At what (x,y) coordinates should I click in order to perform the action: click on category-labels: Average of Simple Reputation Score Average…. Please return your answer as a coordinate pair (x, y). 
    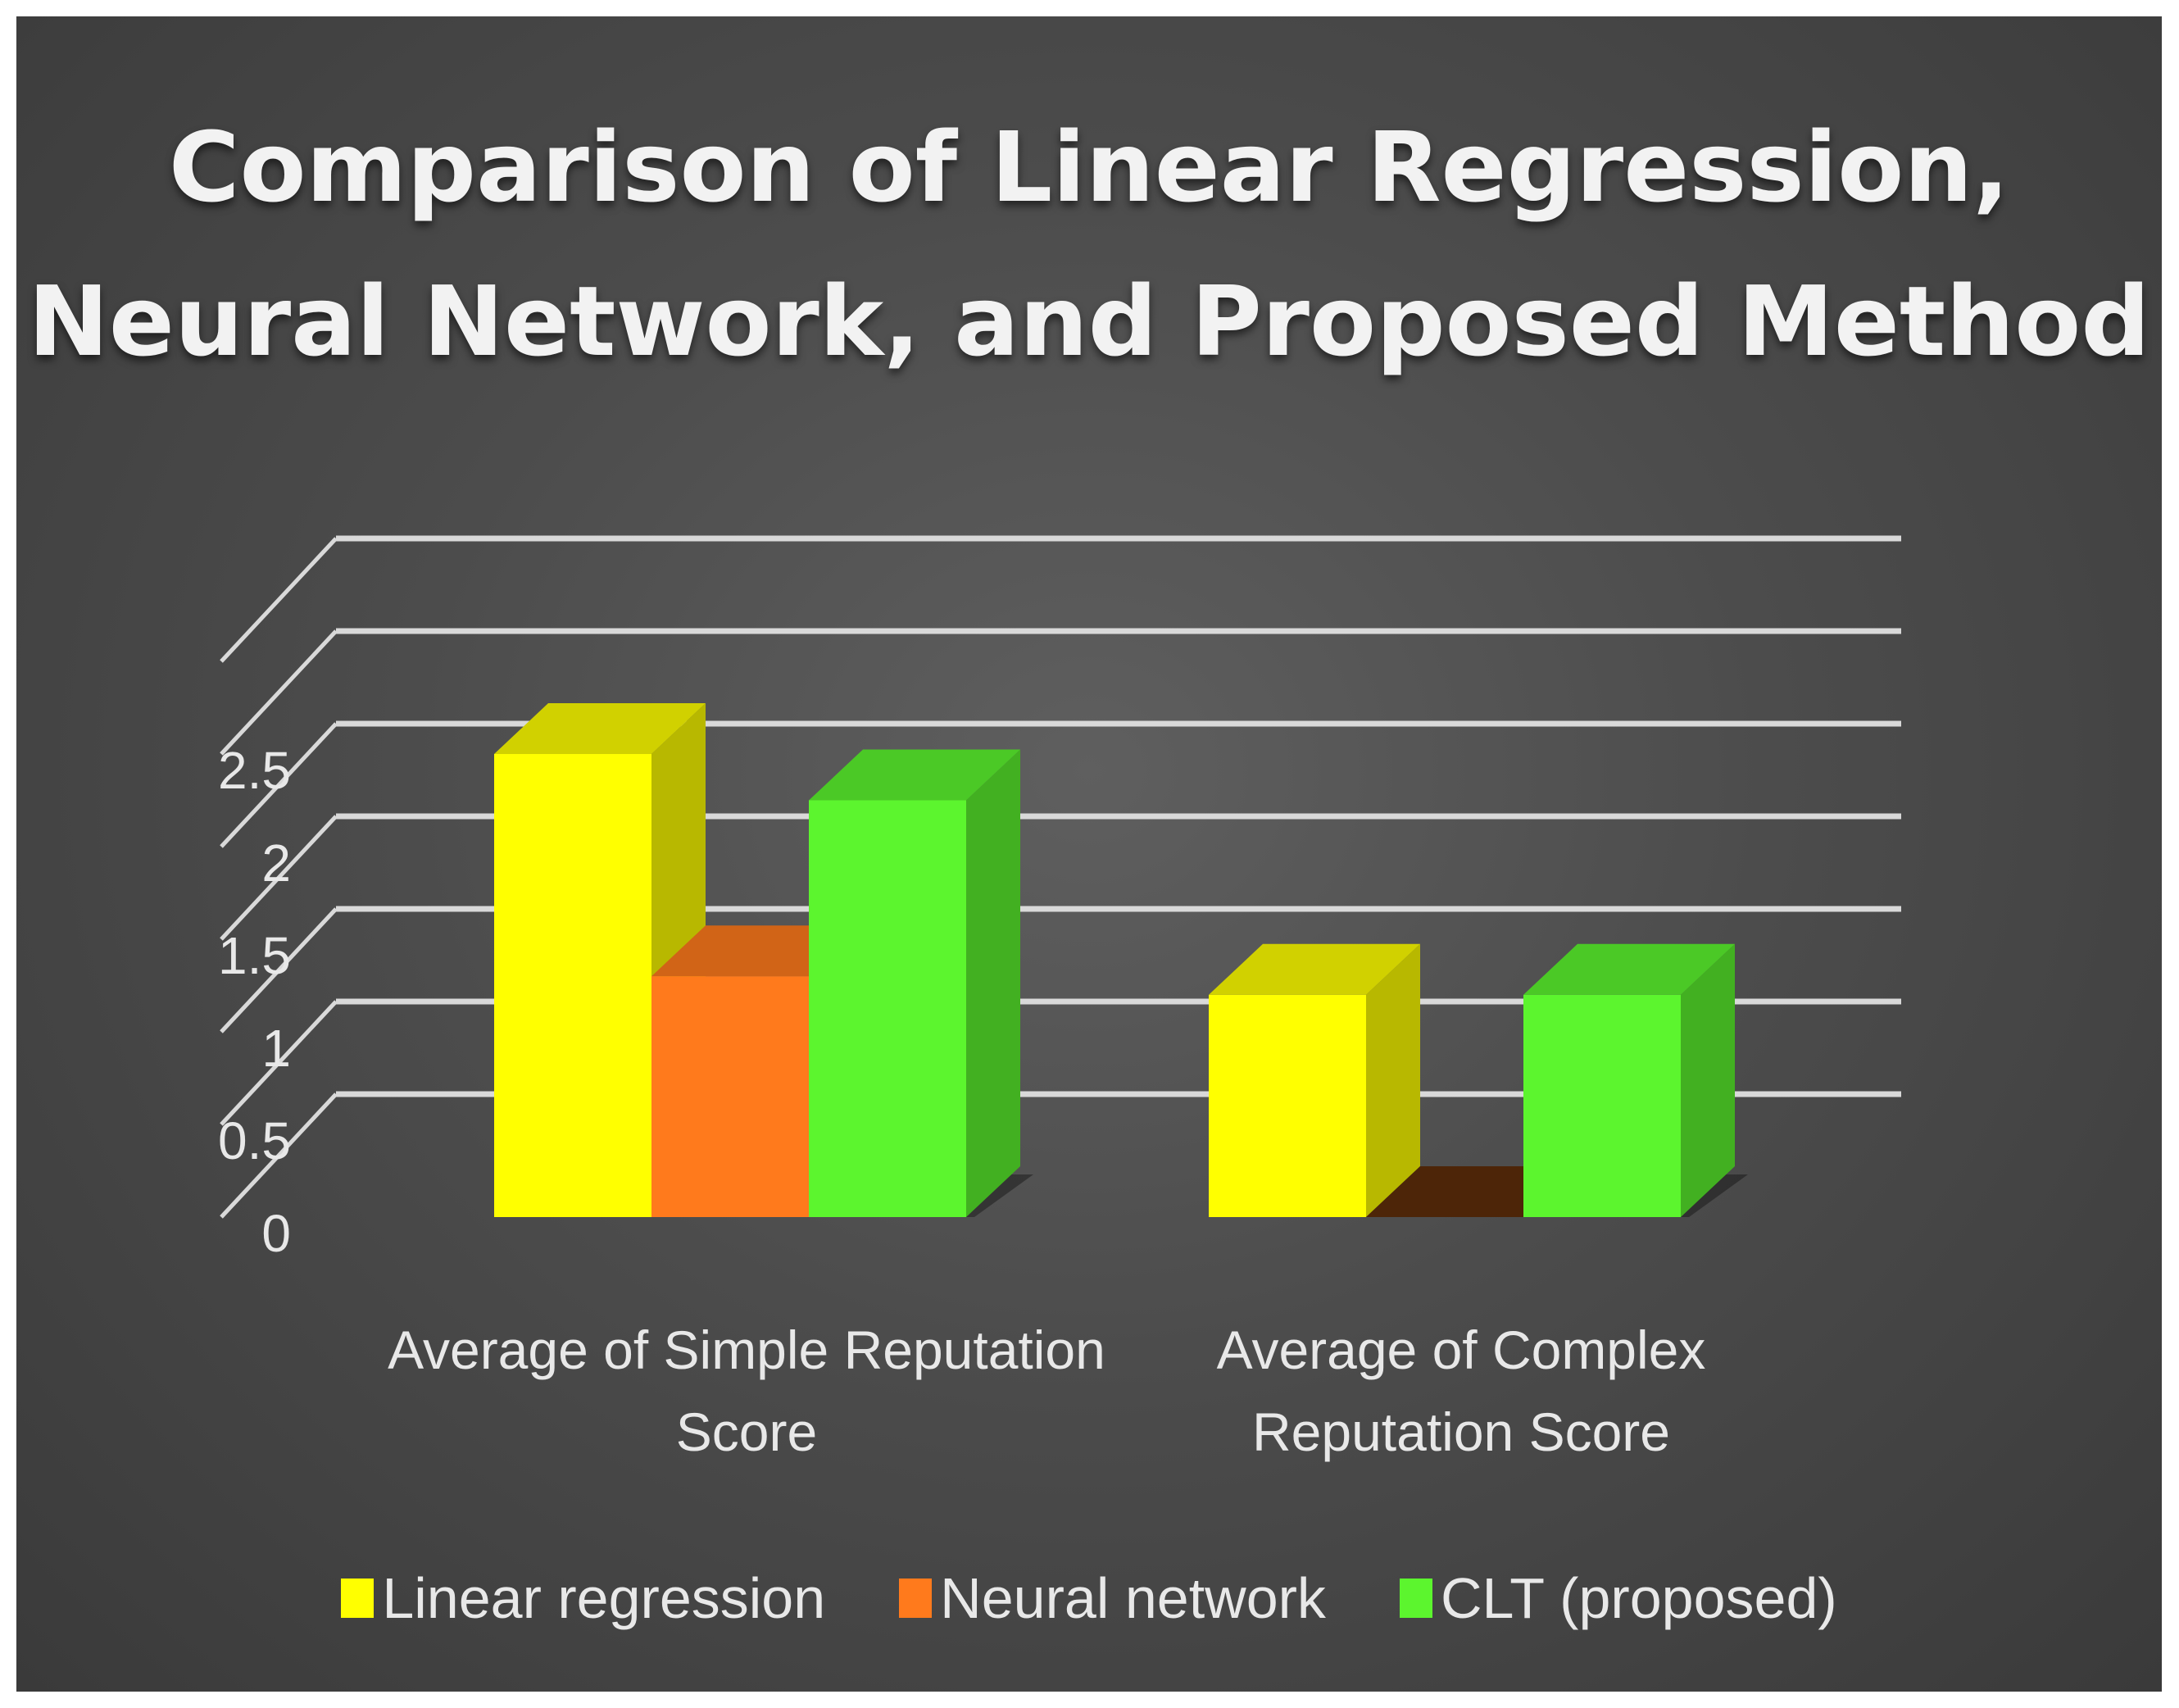
    Looking at the image, I should click on (1047, 1391).